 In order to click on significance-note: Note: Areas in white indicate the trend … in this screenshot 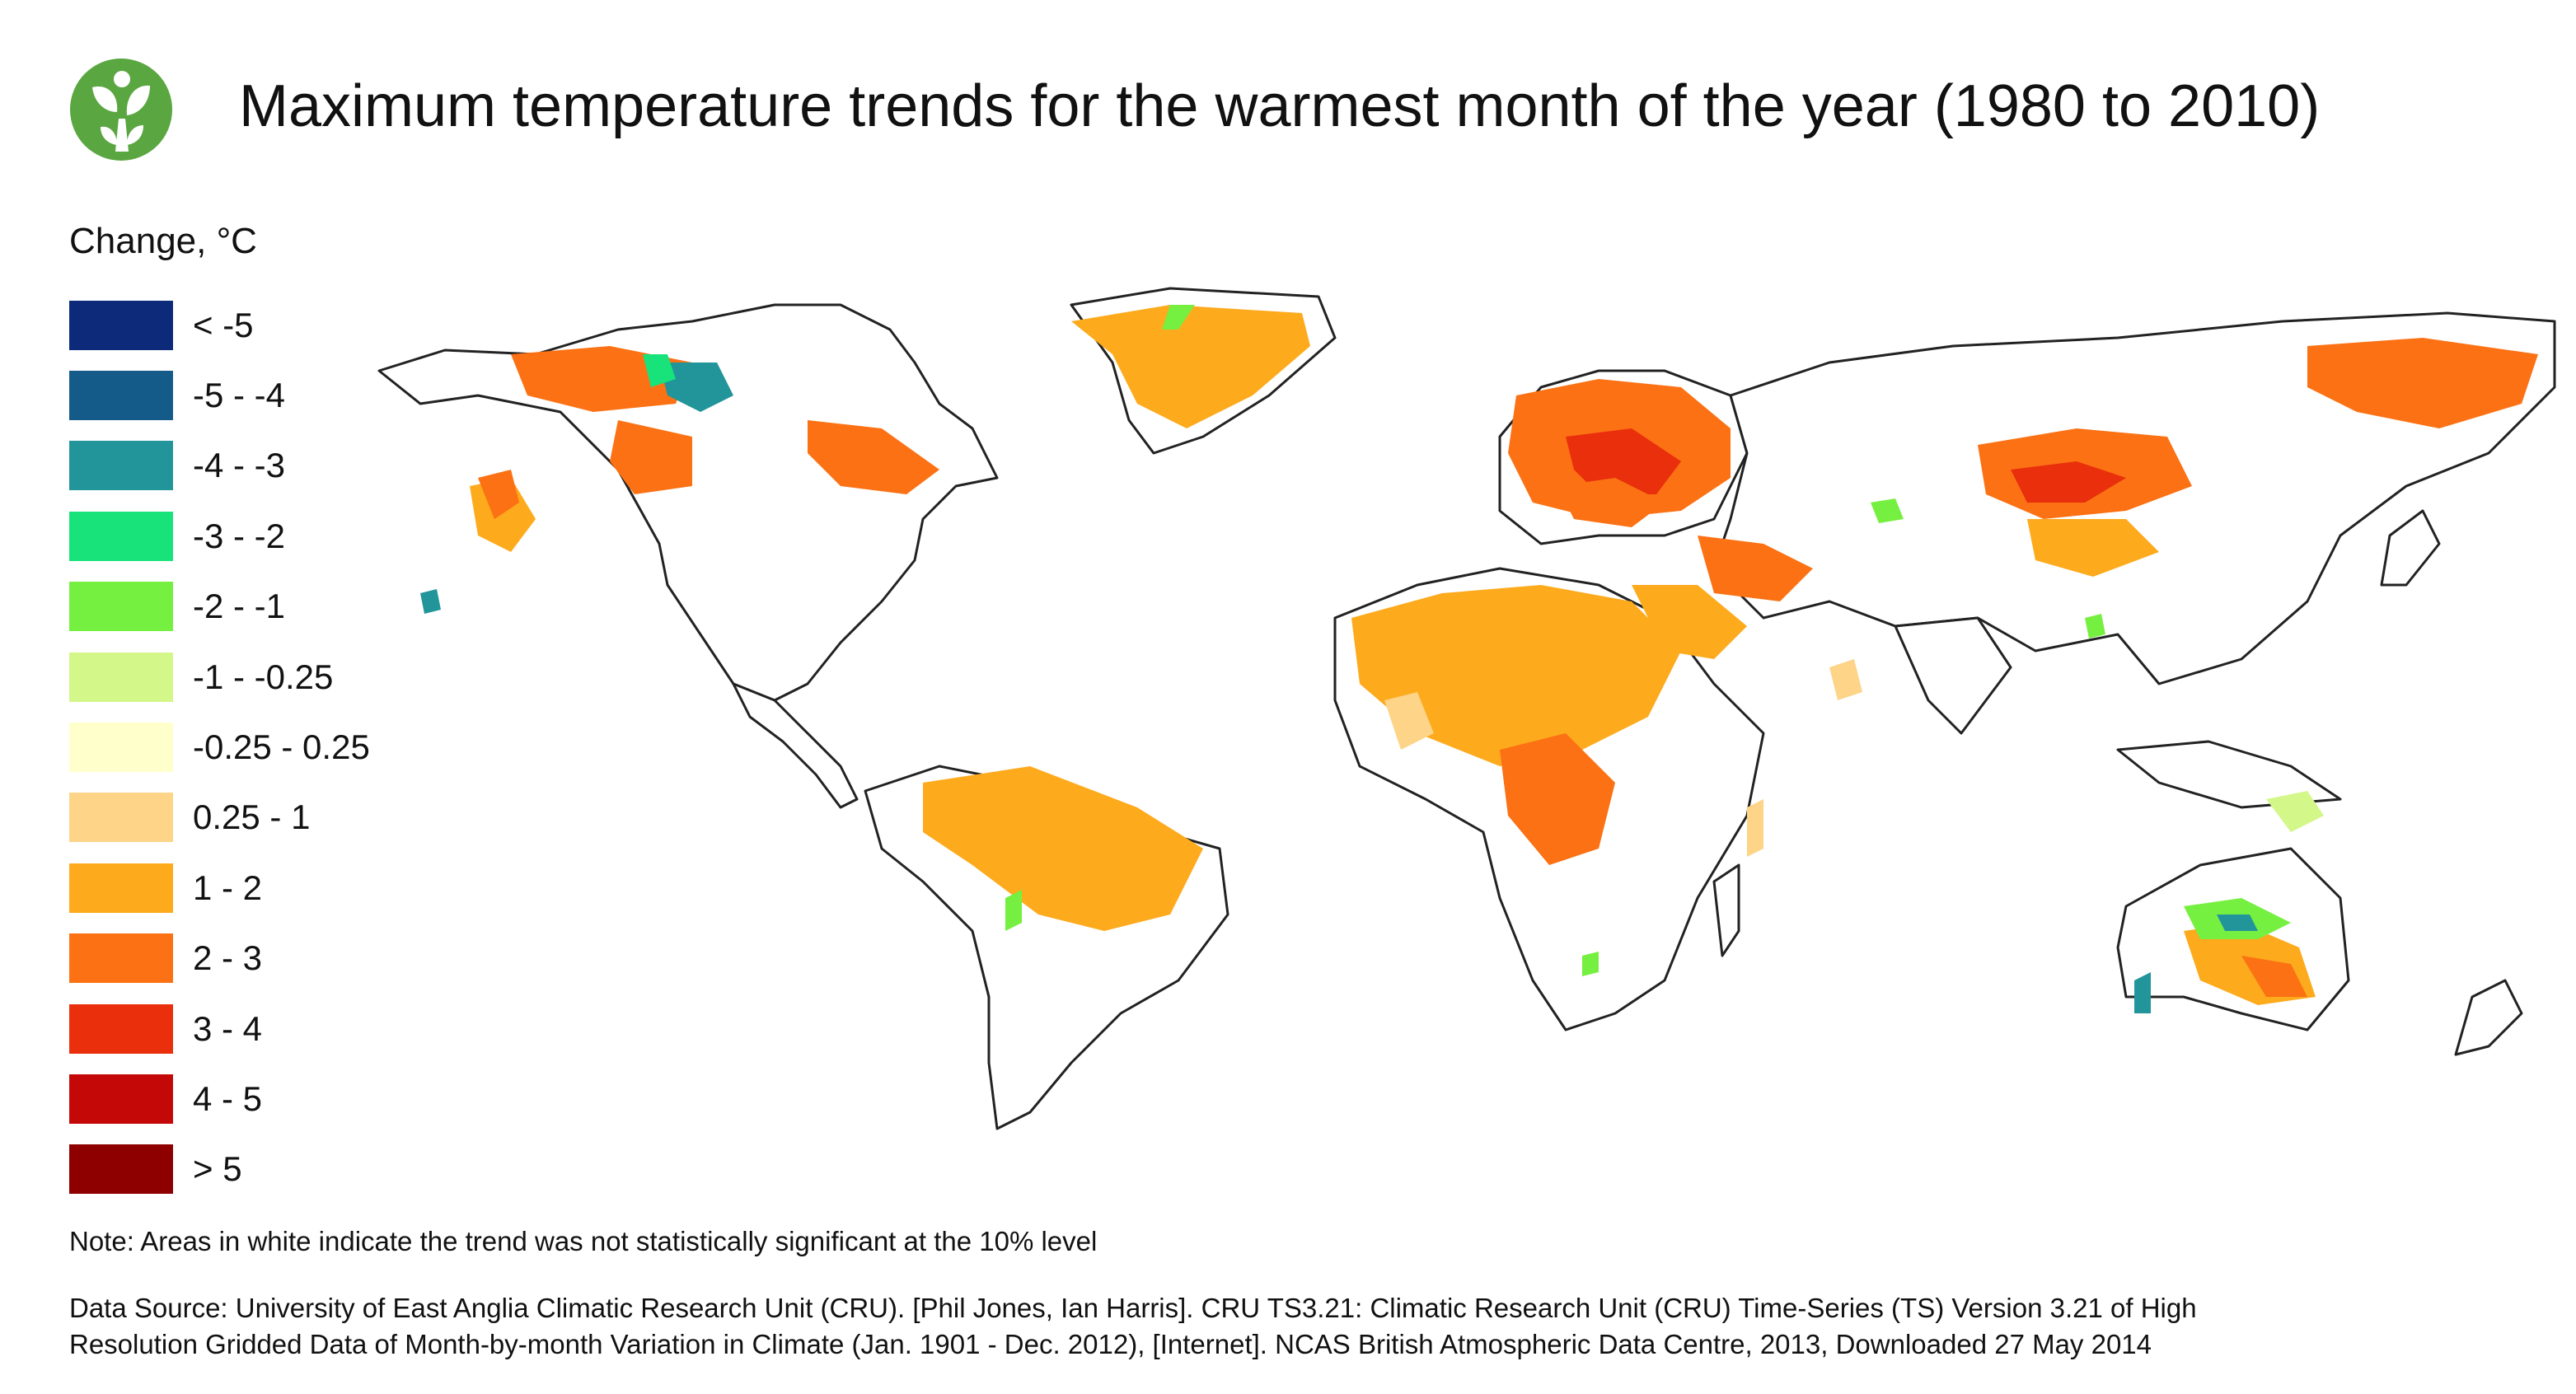, I will do `click(583, 1241)`.